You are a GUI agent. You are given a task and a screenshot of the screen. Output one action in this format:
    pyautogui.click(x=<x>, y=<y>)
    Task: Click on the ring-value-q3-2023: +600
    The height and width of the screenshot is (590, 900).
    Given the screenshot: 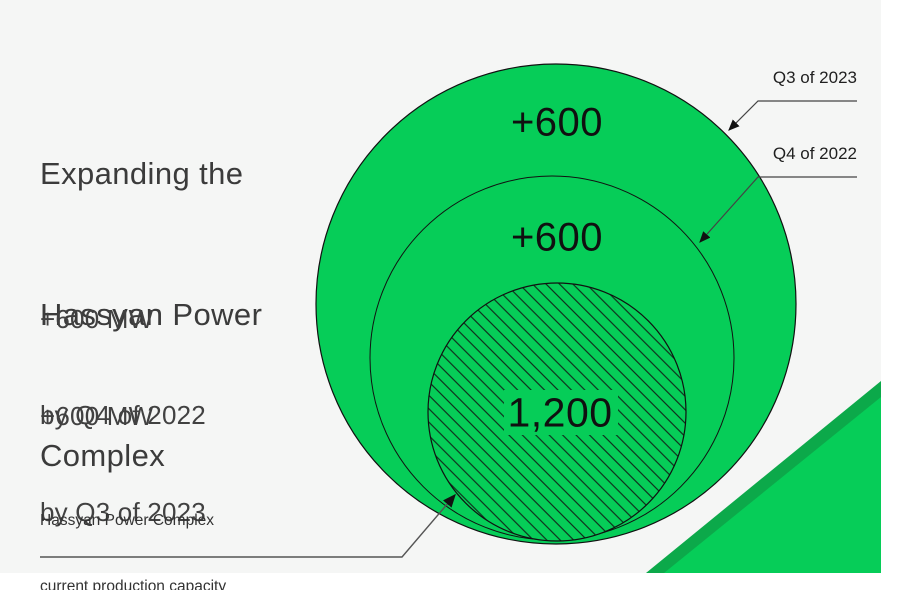 What is the action you would take?
    pyautogui.click(x=557, y=122)
    